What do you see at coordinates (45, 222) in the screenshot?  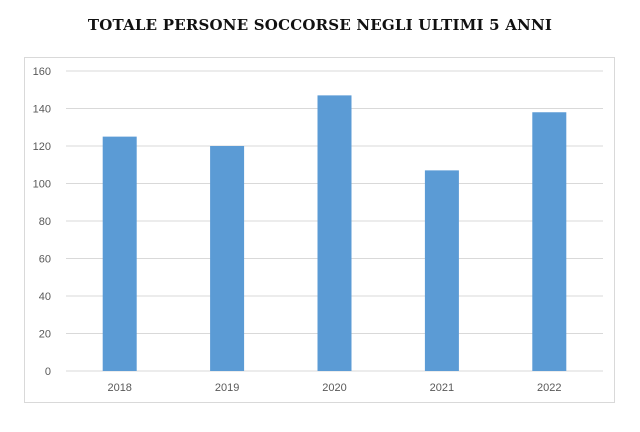 I see `y-tick-label-80: 80` at bounding box center [45, 222].